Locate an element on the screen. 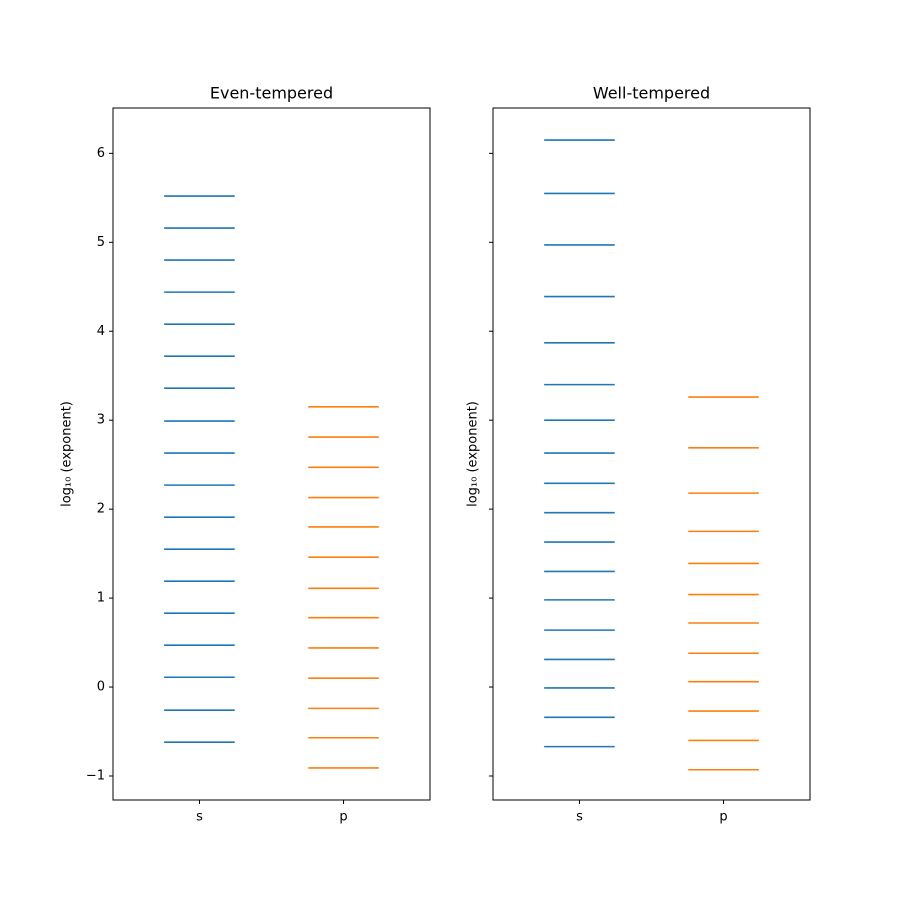 The image size is (900, 900). y-tick-label: 0 is located at coordinates (101, 687).